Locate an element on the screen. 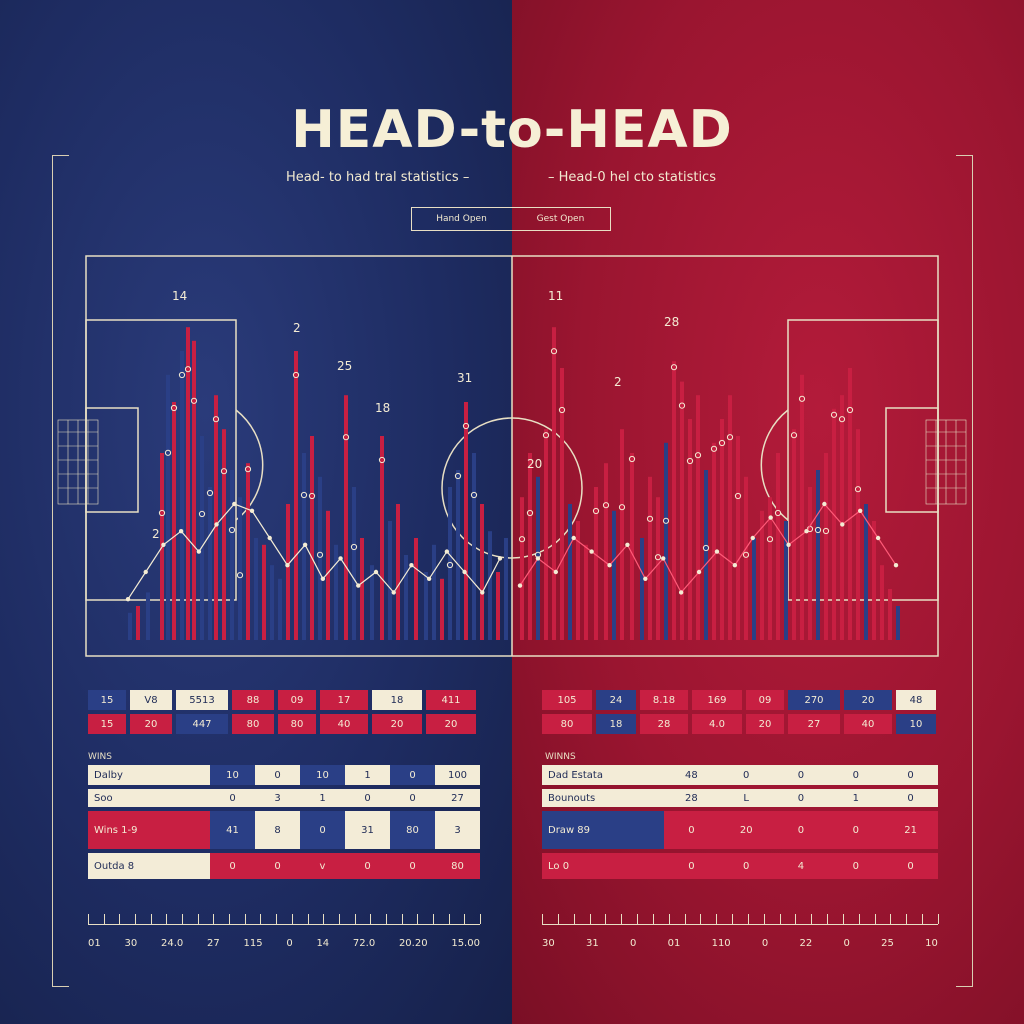  stats-left-row-2-value-2: 0 is located at coordinates (322, 830).